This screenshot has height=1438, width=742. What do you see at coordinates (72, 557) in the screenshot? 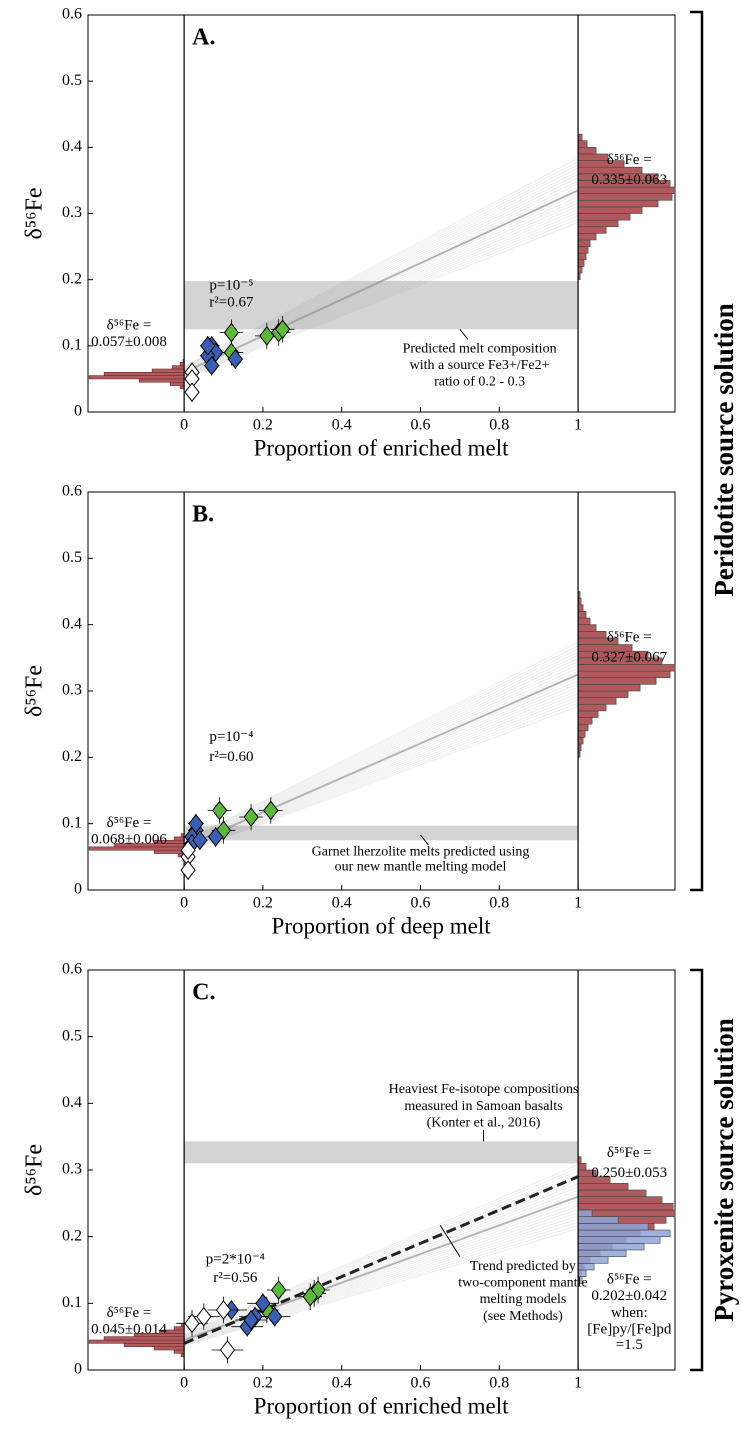
I see `y-tick-label: 0.5` at bounding box center [72, 557].